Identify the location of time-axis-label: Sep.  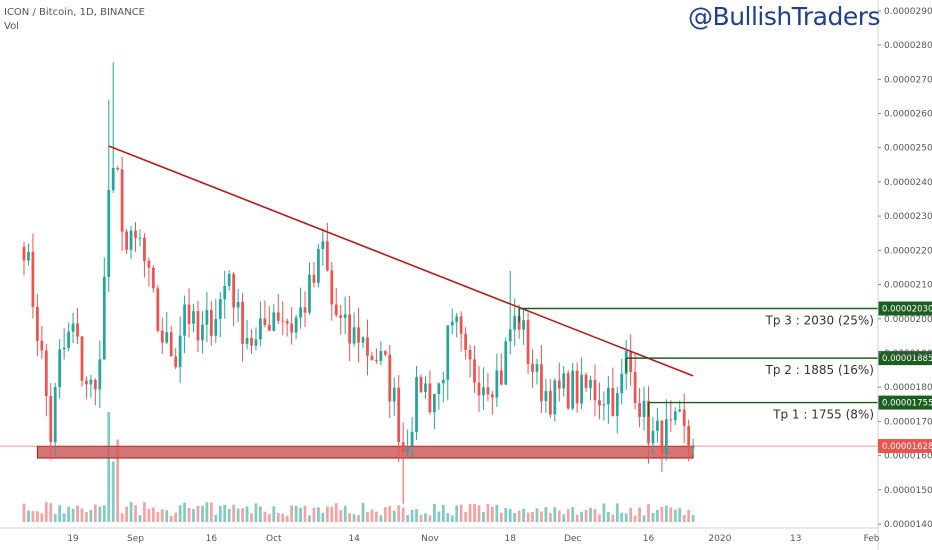
(135, 539).